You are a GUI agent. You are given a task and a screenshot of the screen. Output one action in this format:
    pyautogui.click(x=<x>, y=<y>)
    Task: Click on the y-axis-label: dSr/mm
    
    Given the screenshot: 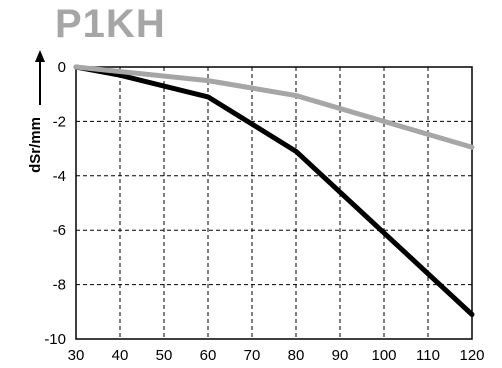 What is the action you would take?
    pyautogui.click(x=35, y=145)
    